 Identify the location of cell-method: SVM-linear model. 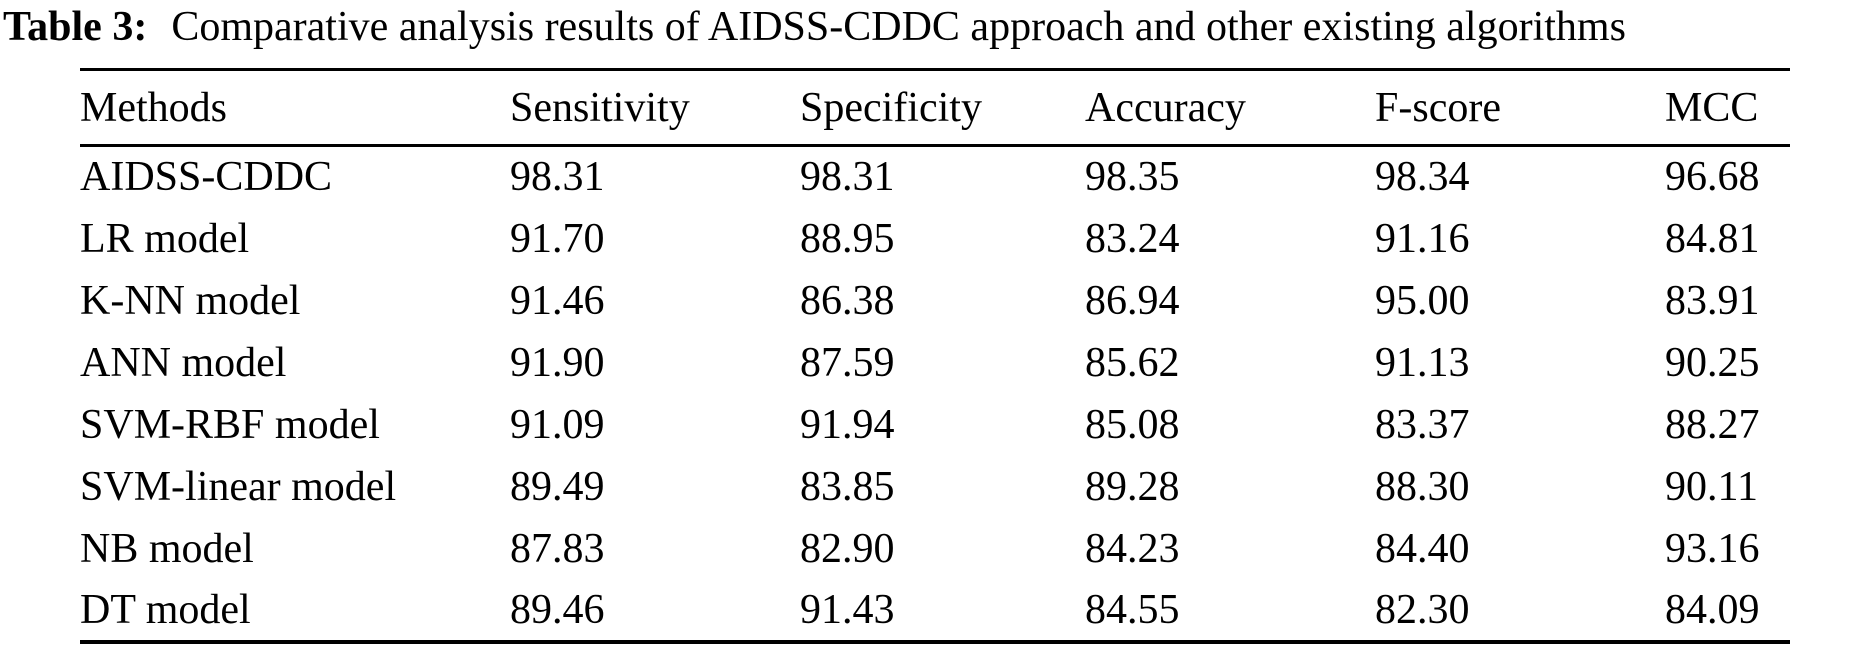
(238, 486).